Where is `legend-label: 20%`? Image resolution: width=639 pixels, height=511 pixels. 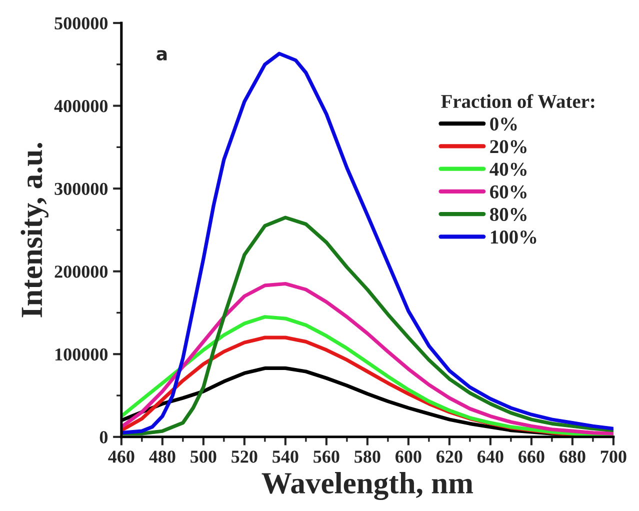
legend-label: 20% is located at coordinates (508, 147).